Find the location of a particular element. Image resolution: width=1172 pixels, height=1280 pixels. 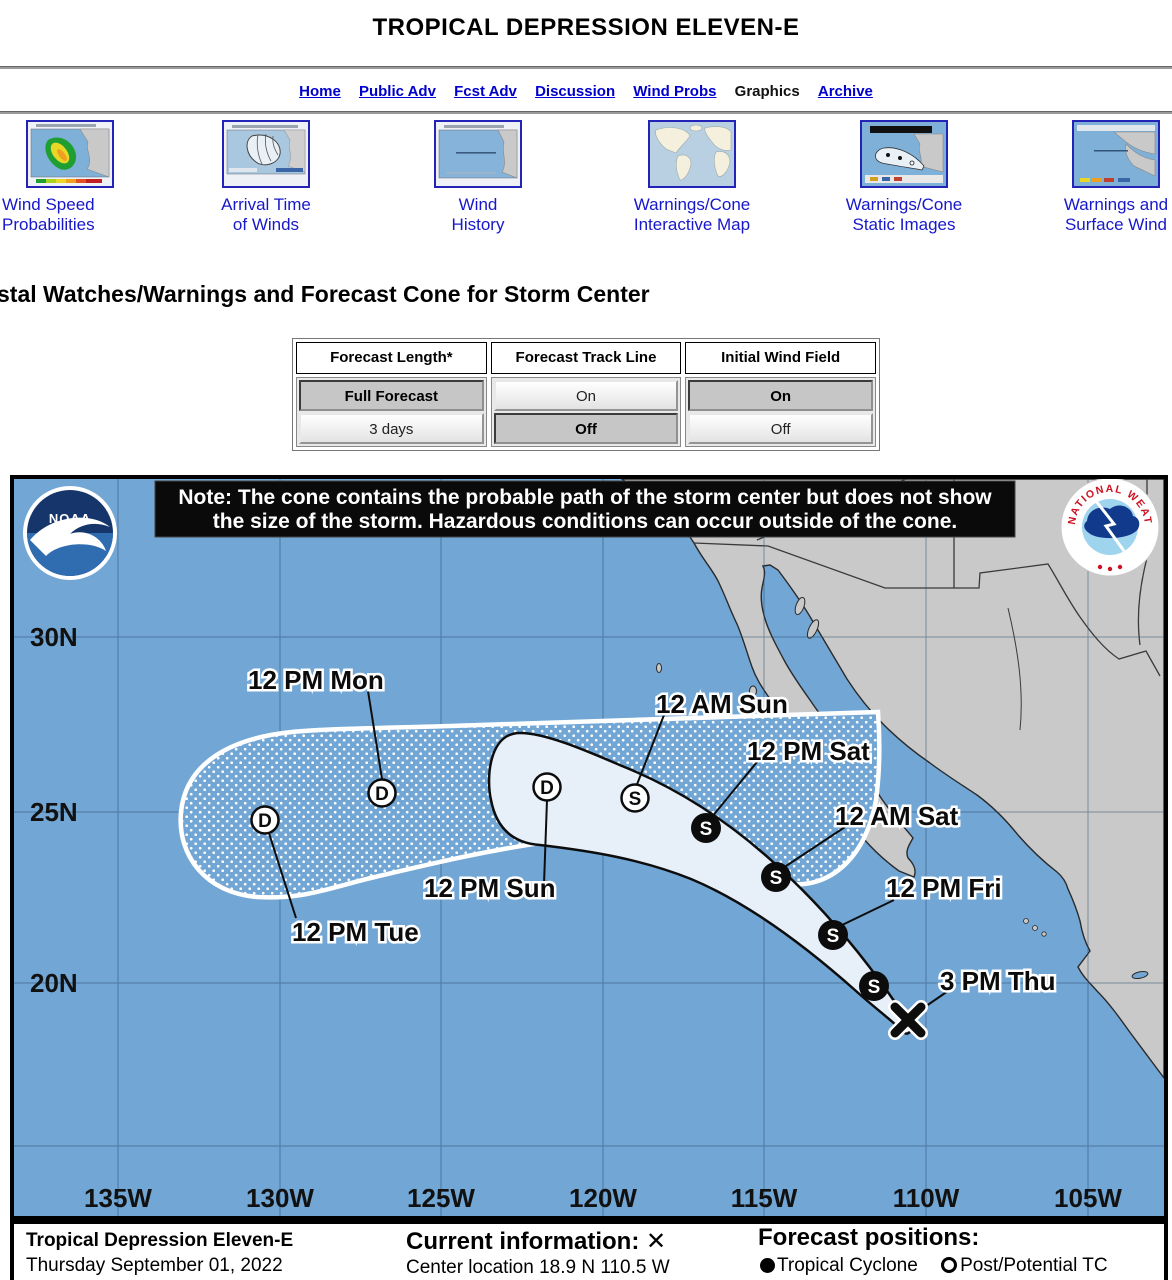

current-position-x-glyph: ✕ is located at coordinates (656, 1241).